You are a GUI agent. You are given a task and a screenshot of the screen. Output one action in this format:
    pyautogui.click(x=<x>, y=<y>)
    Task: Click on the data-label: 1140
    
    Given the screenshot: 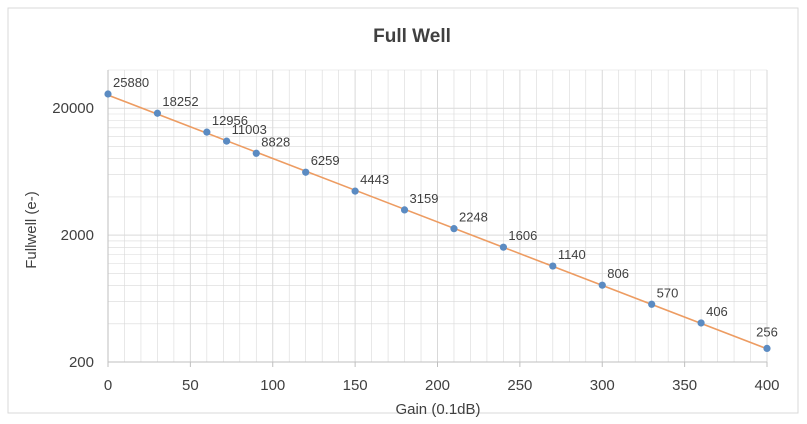 What is the action you would take?
    pyautogui.click(x=572, y=254)
    